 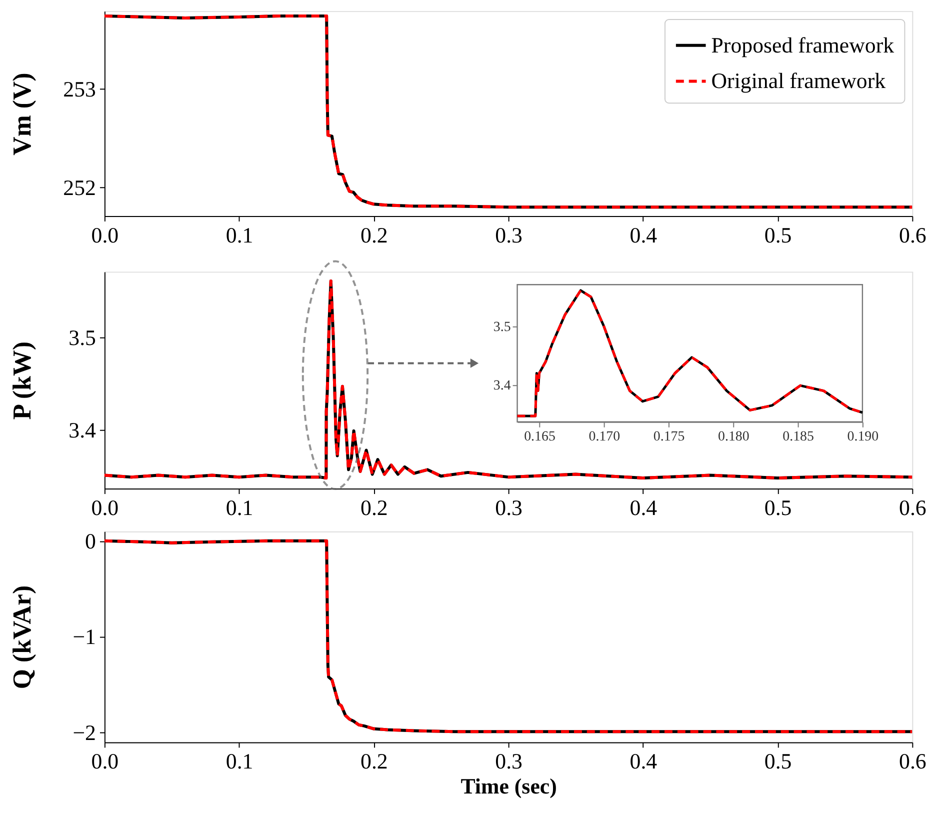 What do you see at coordinates (540, 436) in the screenshot?
I see `x-tick-label: 0.165` at bounding box center [540, 436].